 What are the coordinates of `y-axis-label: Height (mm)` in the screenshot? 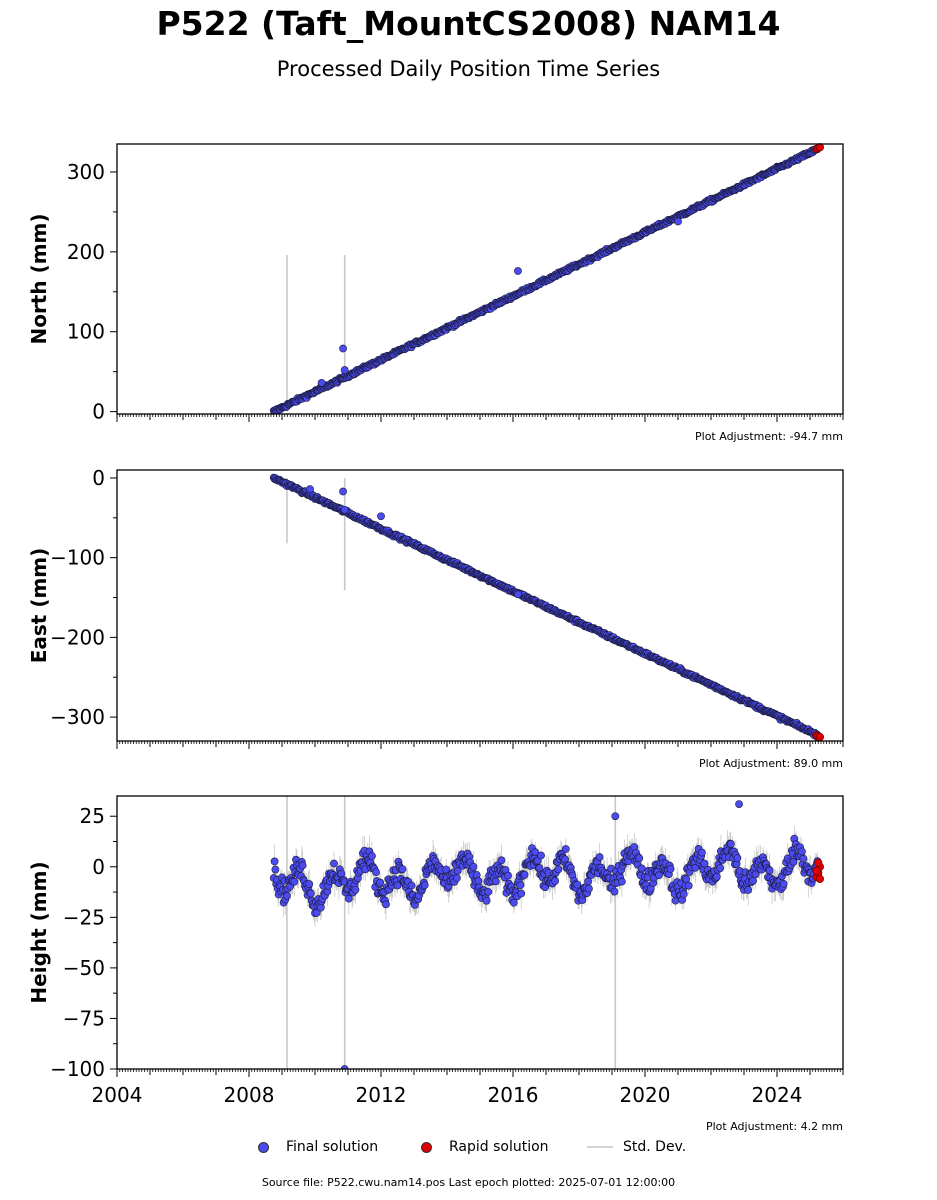 It's located at (39, 932).